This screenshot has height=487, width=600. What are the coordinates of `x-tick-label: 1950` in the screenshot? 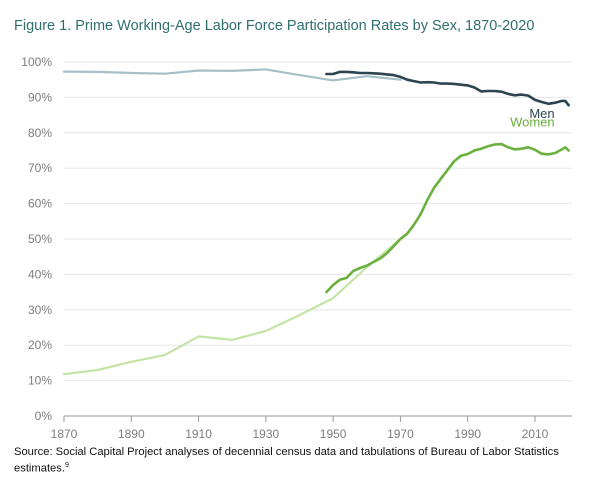 It's located at (333, 434).